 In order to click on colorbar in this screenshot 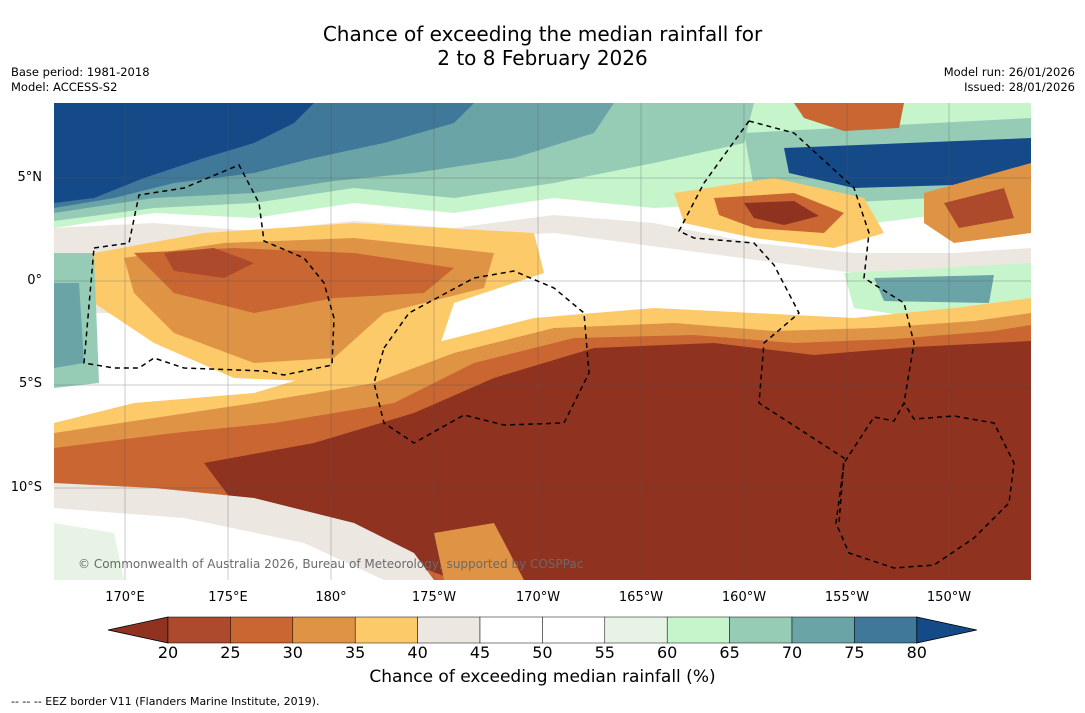, I will do `click(542, 630)`.